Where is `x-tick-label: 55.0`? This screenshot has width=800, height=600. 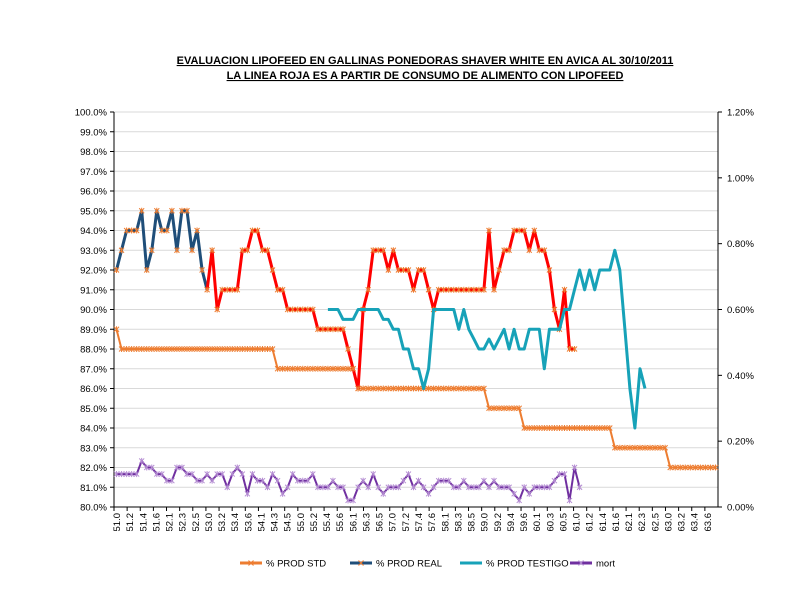
x-tick-label: 55.0 is located at coordinates (301, 522).